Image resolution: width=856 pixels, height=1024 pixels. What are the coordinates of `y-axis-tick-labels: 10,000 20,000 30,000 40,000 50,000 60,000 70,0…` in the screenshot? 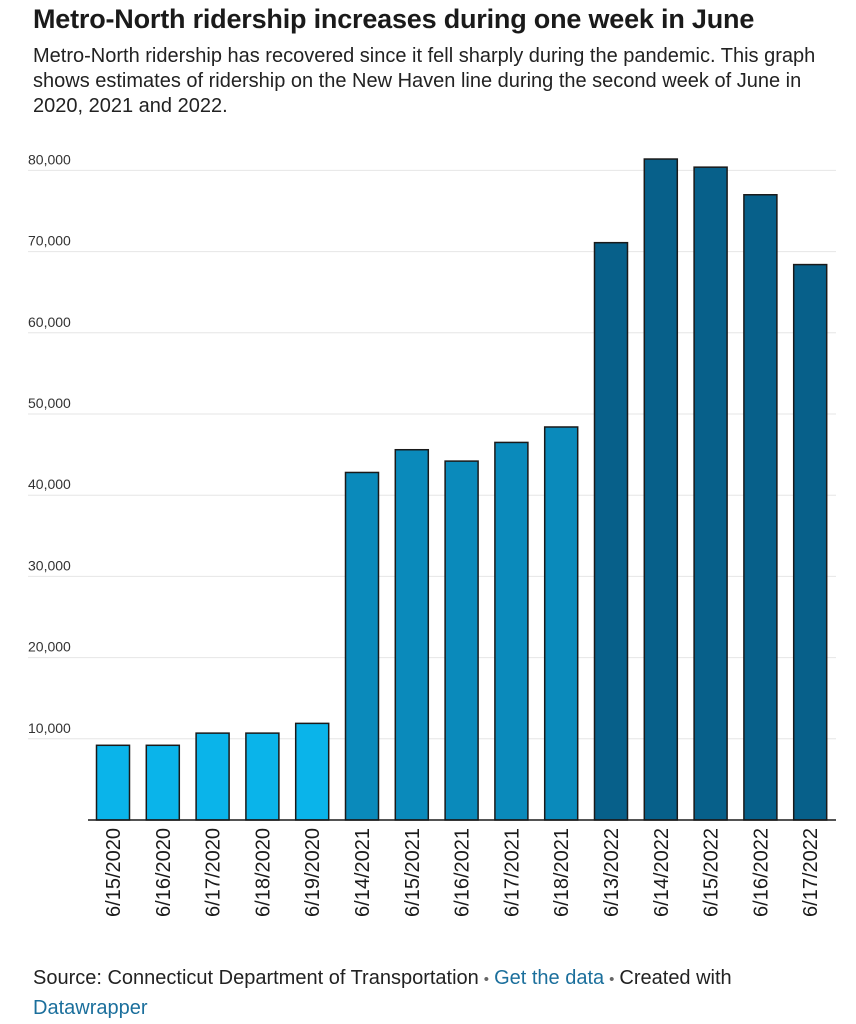 It's located at (49, 443).